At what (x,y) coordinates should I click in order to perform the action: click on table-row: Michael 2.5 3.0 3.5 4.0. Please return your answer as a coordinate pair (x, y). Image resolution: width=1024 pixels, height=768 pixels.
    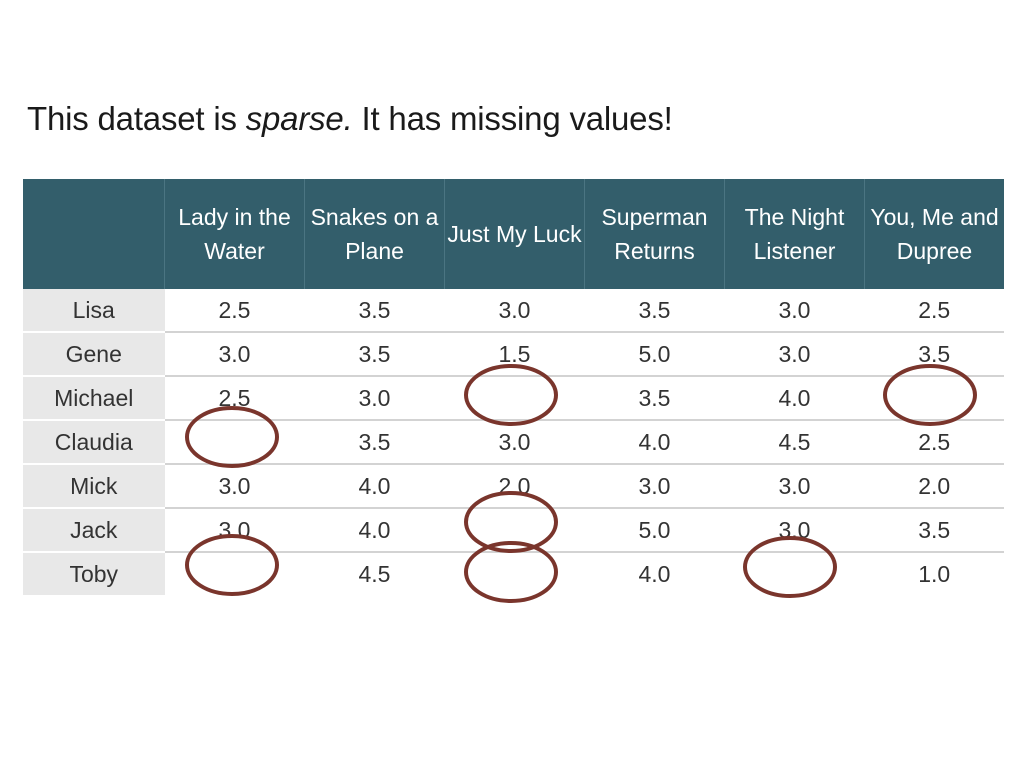
    Looking at the image, I should click on (513, 398).